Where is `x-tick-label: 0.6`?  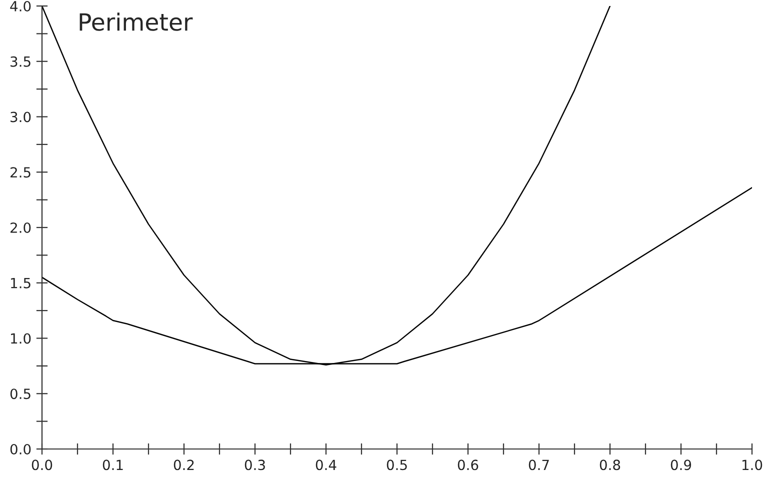 x-tick-label: 0.6 is located at coordinates (468, 465).